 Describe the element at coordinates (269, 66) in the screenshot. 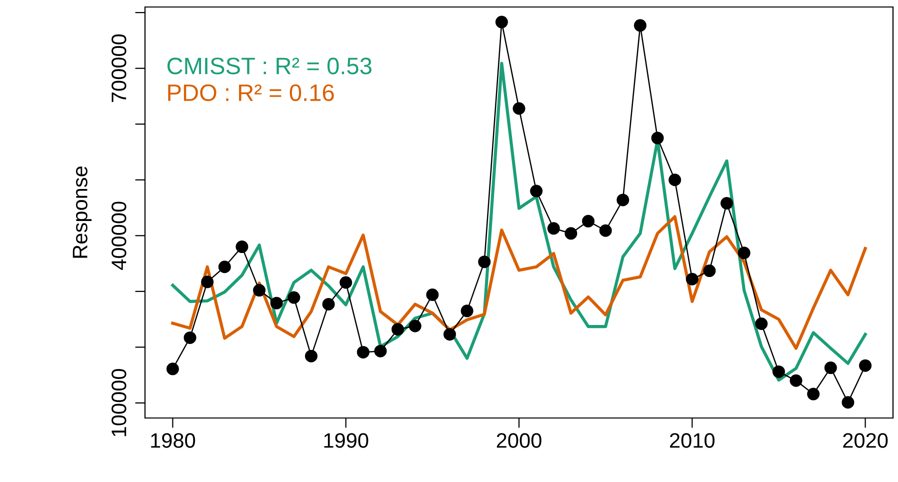

I see `text: CMISST : R² = 0.53` at that location.